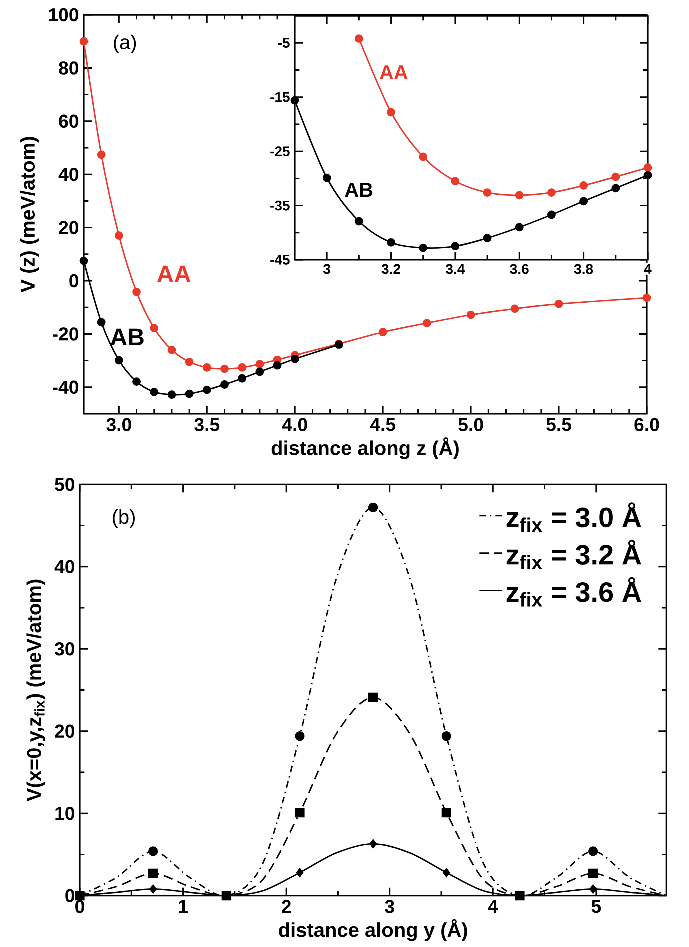 The height and width of the screenshot is (947, 689). Describe the element at coordinates (647, 425) in the screenshot. I see `x-tick-label: 6.0` at that location.